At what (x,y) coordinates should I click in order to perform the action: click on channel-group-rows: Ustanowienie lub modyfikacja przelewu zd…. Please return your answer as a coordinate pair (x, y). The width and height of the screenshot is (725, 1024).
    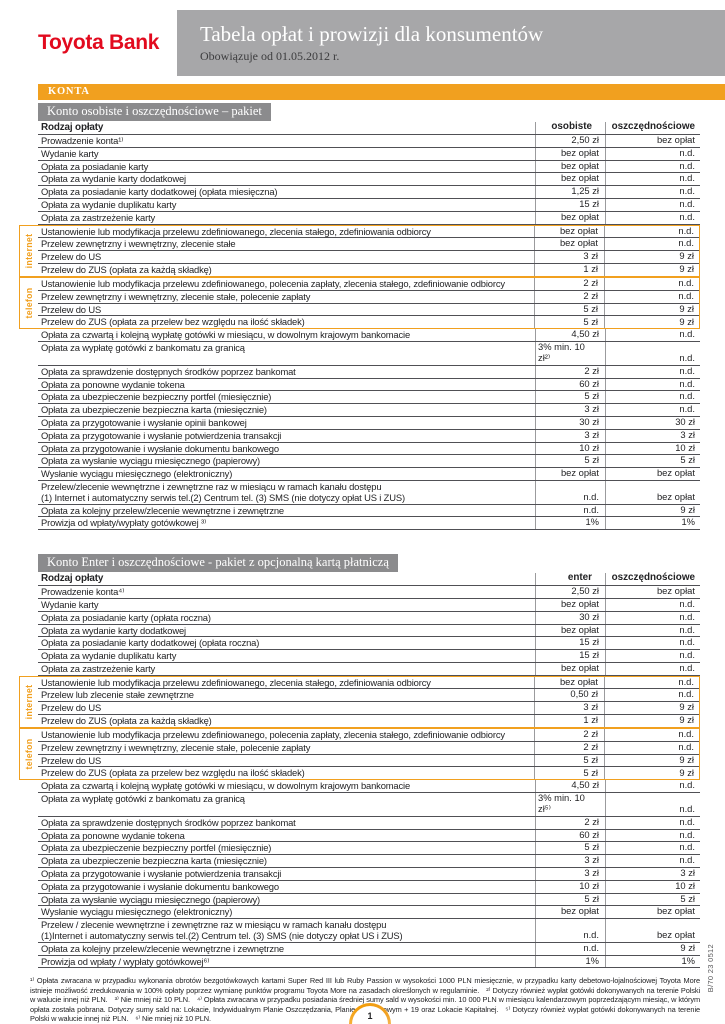
    Looking at the image, I should click on (368, 754).